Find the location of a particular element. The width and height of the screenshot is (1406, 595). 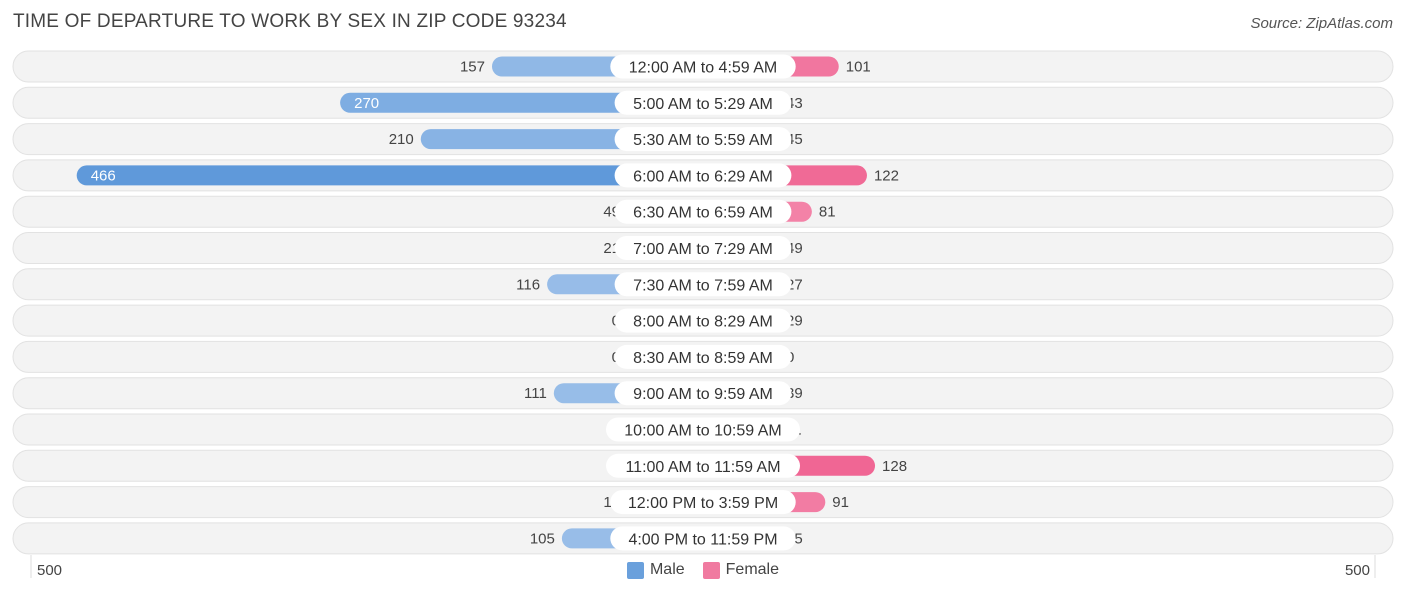

male-value-label: 157 is located at coordinates (472, 67).